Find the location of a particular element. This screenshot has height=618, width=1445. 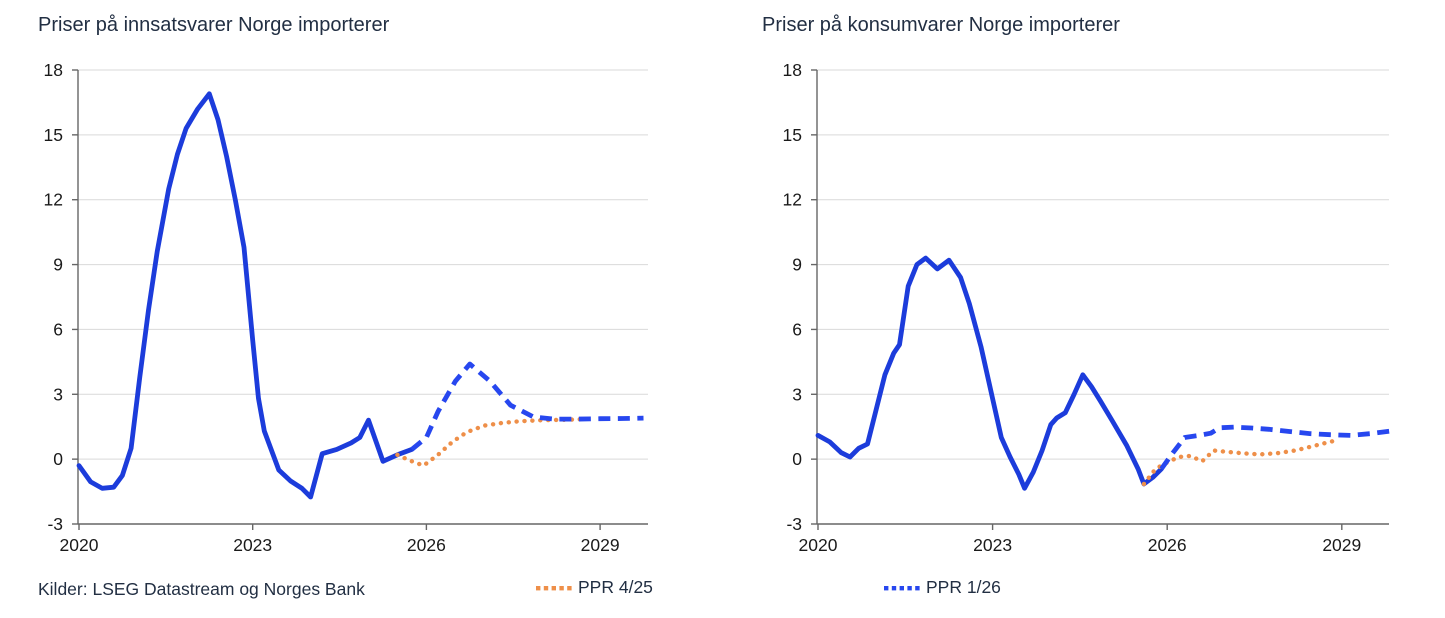

source-note: Kilder: LSEG Datastream og Norges Bank is located at coordinates (201, 589).